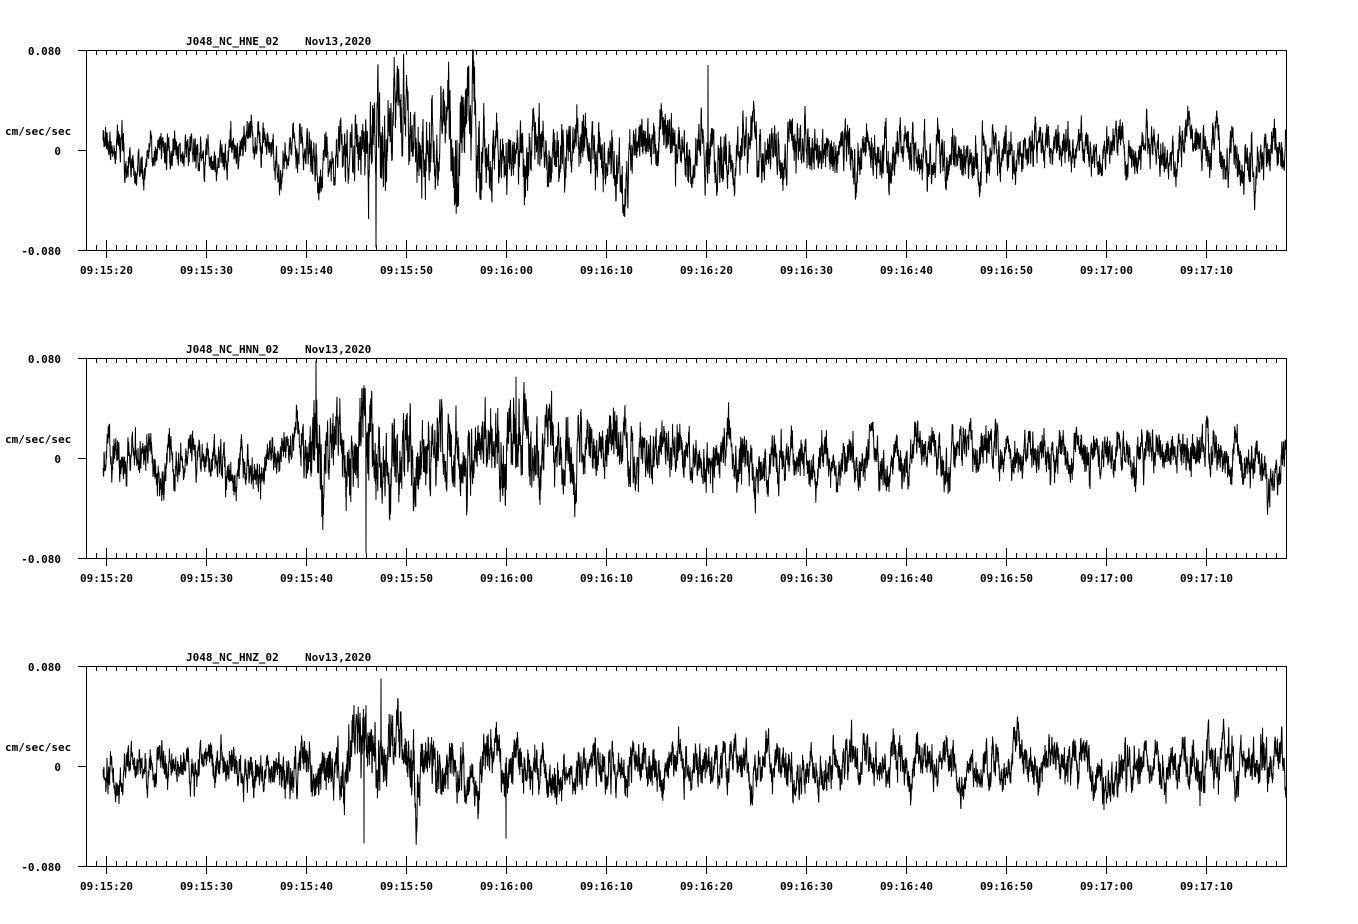 This screenshot has width=1358, height=924. What do you see at coordinates (232, 349) in the screenshot?
I see `panel-title: J048_NC_HNN_02` at bounding box center [232, 349].